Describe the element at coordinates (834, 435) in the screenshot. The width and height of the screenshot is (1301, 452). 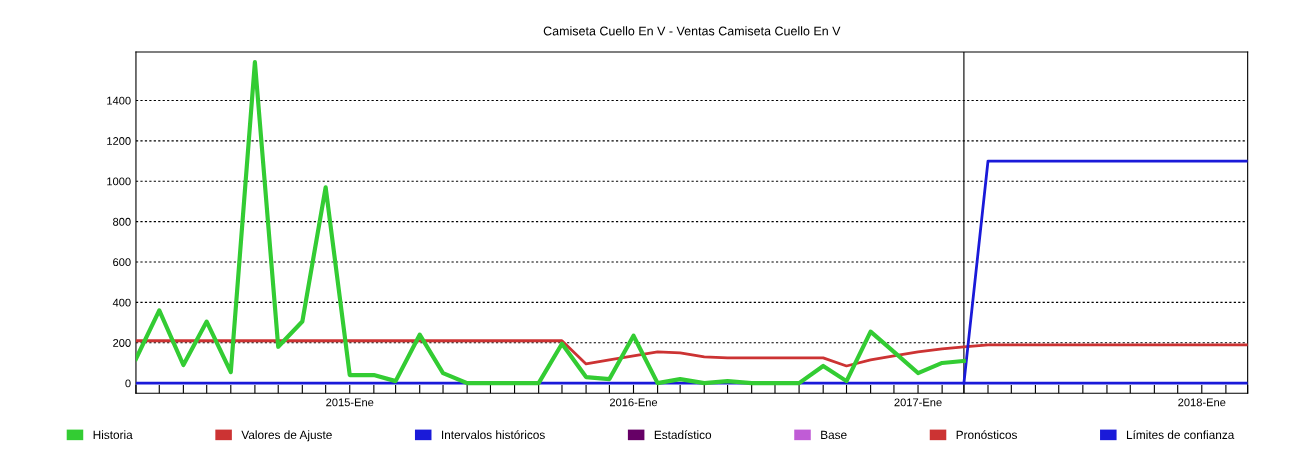
I see `legend-label: Base` at that location.